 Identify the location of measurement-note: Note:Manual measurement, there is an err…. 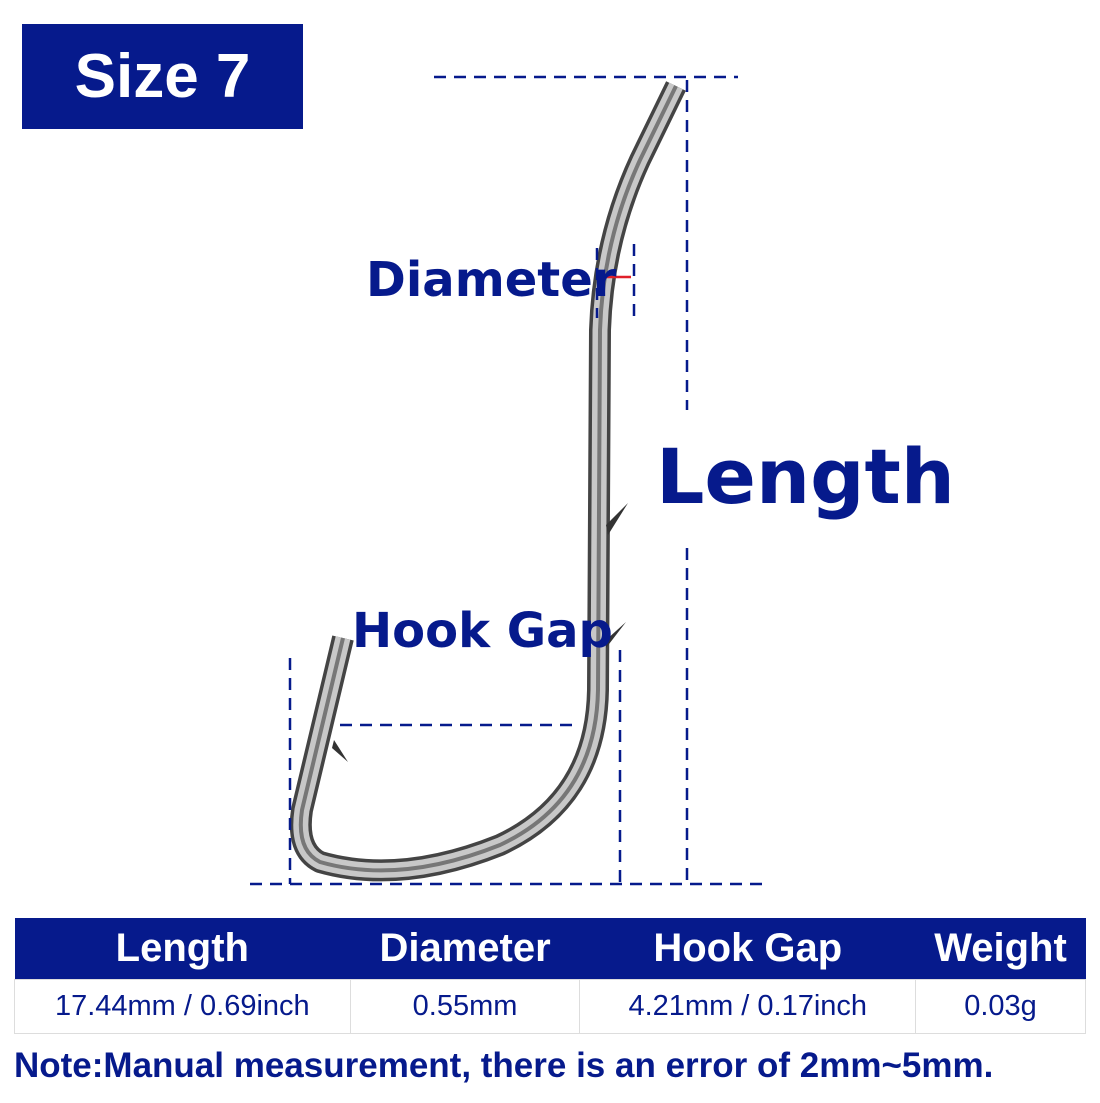
(504, 1065).